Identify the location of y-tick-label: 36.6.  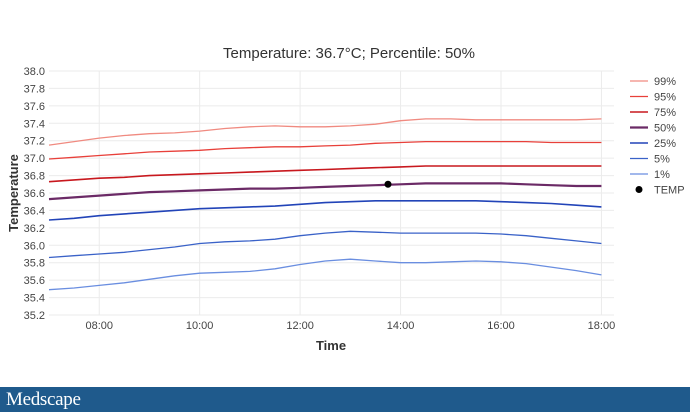
(34, 194).